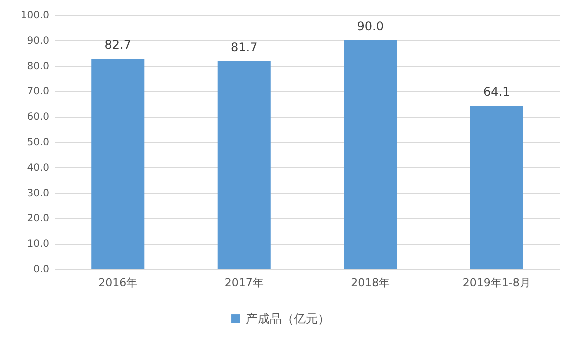 The width and height of the screenshot is (574, 342). I want to click on y-tick-label: 80.0, so click(38, 66).